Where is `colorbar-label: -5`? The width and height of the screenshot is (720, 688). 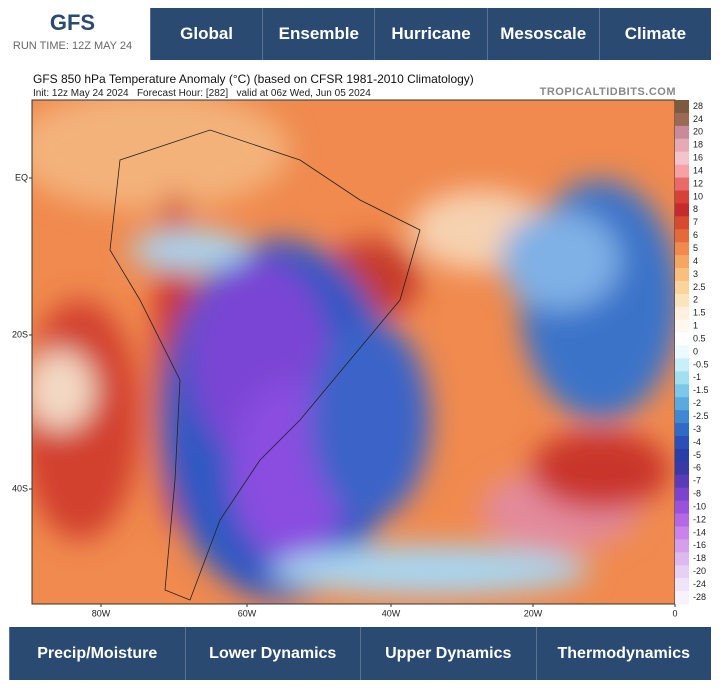
colorbar-label: -5 is located at coordinates (697, 455).